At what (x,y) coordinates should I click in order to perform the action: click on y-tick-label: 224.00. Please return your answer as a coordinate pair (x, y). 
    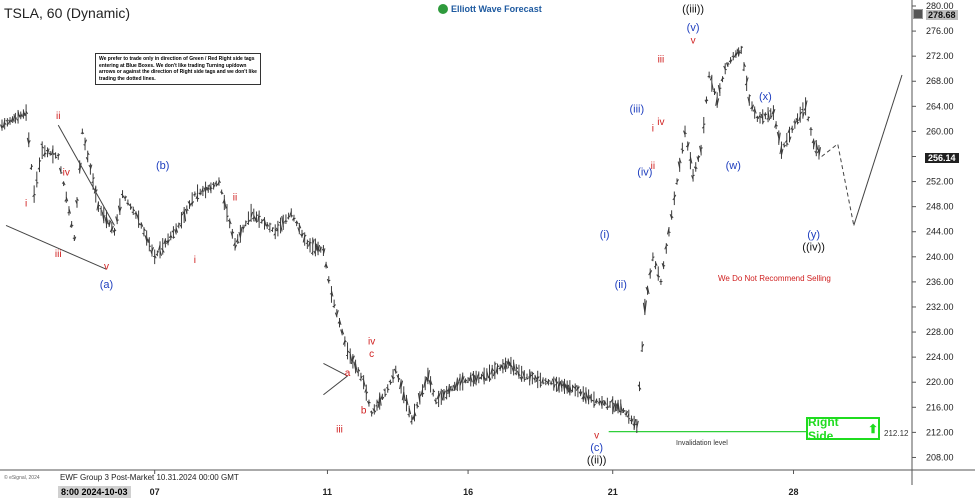
    Looking at the image, I should click on (940, 357).